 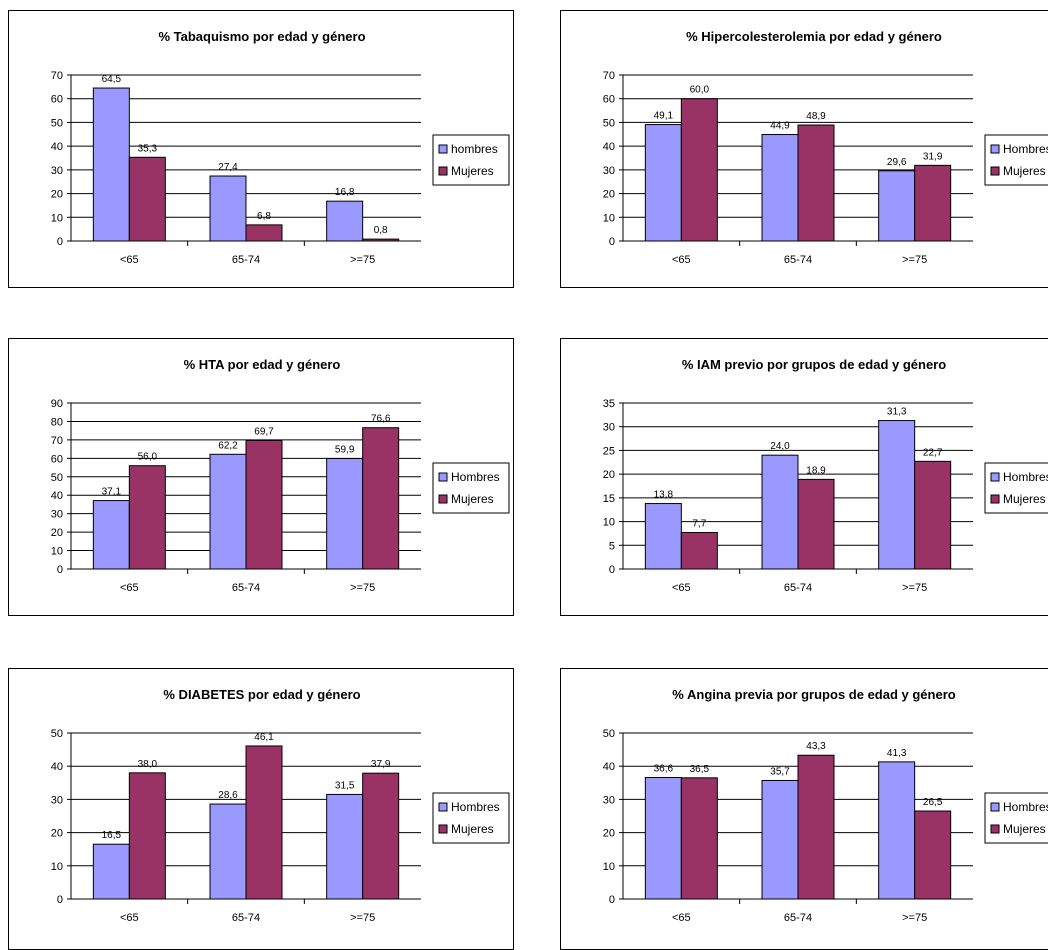 What do you see at coordinates (816, 116) in the screenshot?
I see `data-label: 48,9` at bounding box center [816, 116].